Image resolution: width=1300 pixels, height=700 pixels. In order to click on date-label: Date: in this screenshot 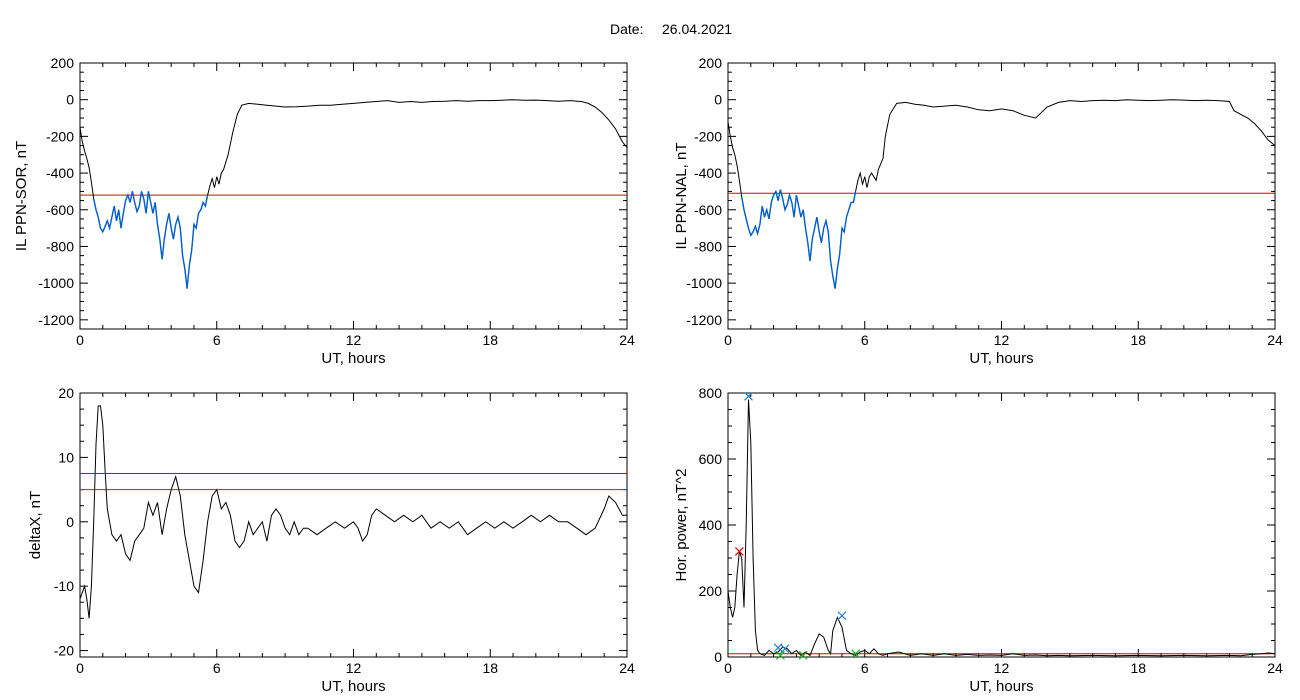, I will do `click(626, 29)`.